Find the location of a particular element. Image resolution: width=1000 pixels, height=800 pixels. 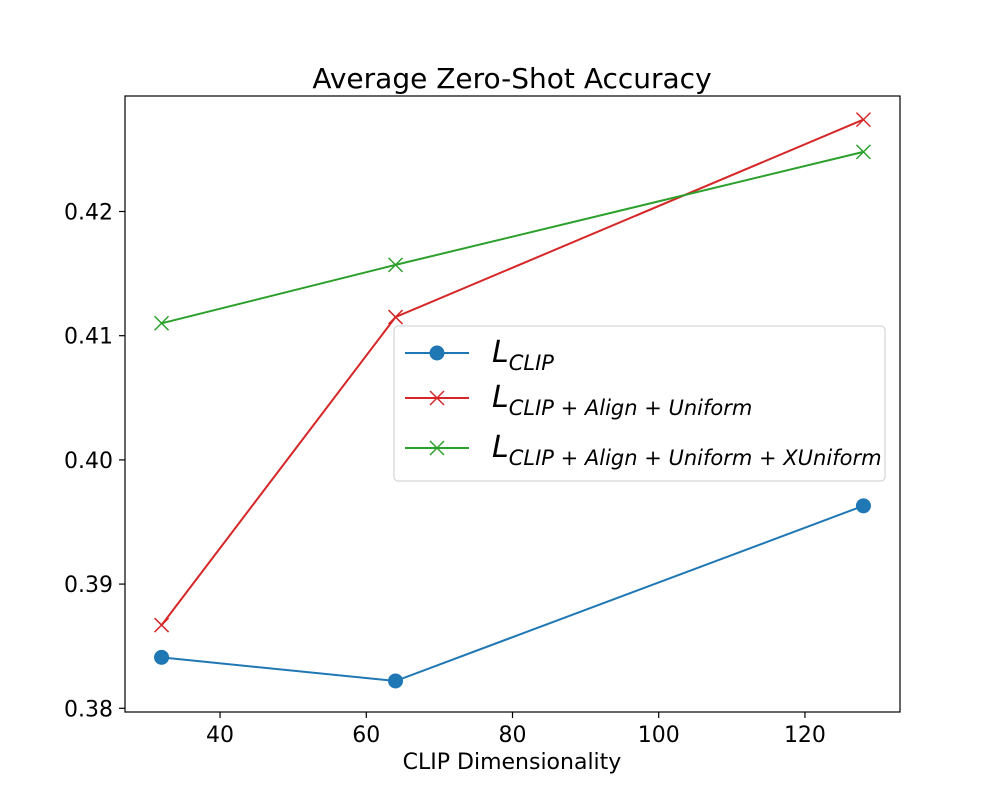

x-tick-label: 100 is located at coordinates (659, 735).